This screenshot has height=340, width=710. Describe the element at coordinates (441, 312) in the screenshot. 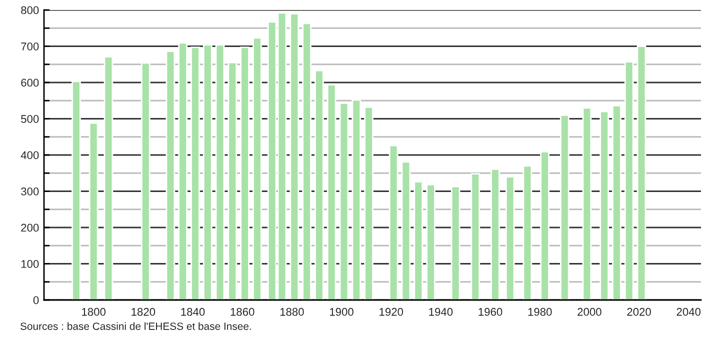

I see `x-tick-label: 1940` at that location.